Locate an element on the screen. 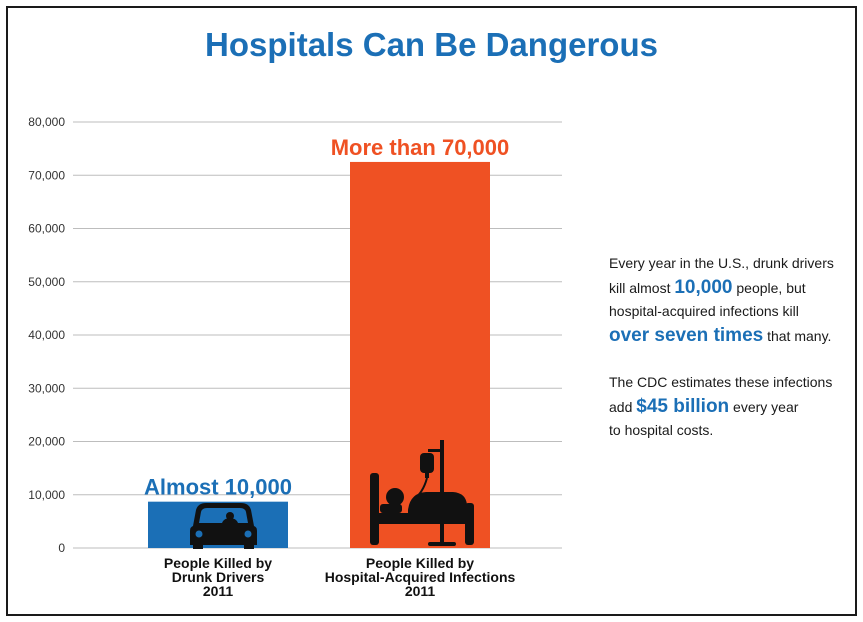  annotation-text: add is located at coordinates (623, 406).